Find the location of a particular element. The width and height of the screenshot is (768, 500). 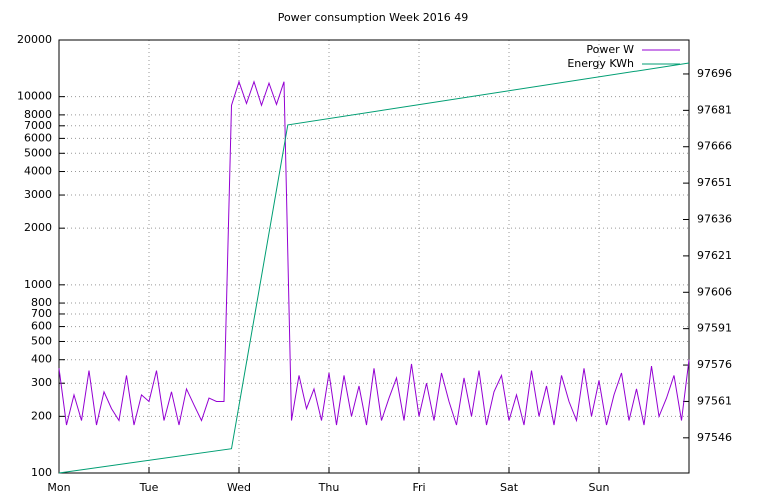

y2-tick-label: 97606 is located at coordinates (714, 291).